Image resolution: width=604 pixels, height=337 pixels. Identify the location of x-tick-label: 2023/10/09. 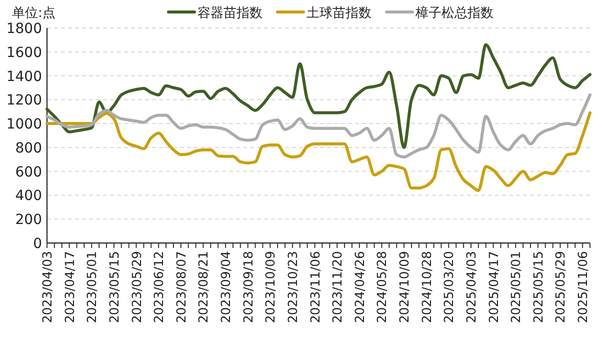
(270, 287).